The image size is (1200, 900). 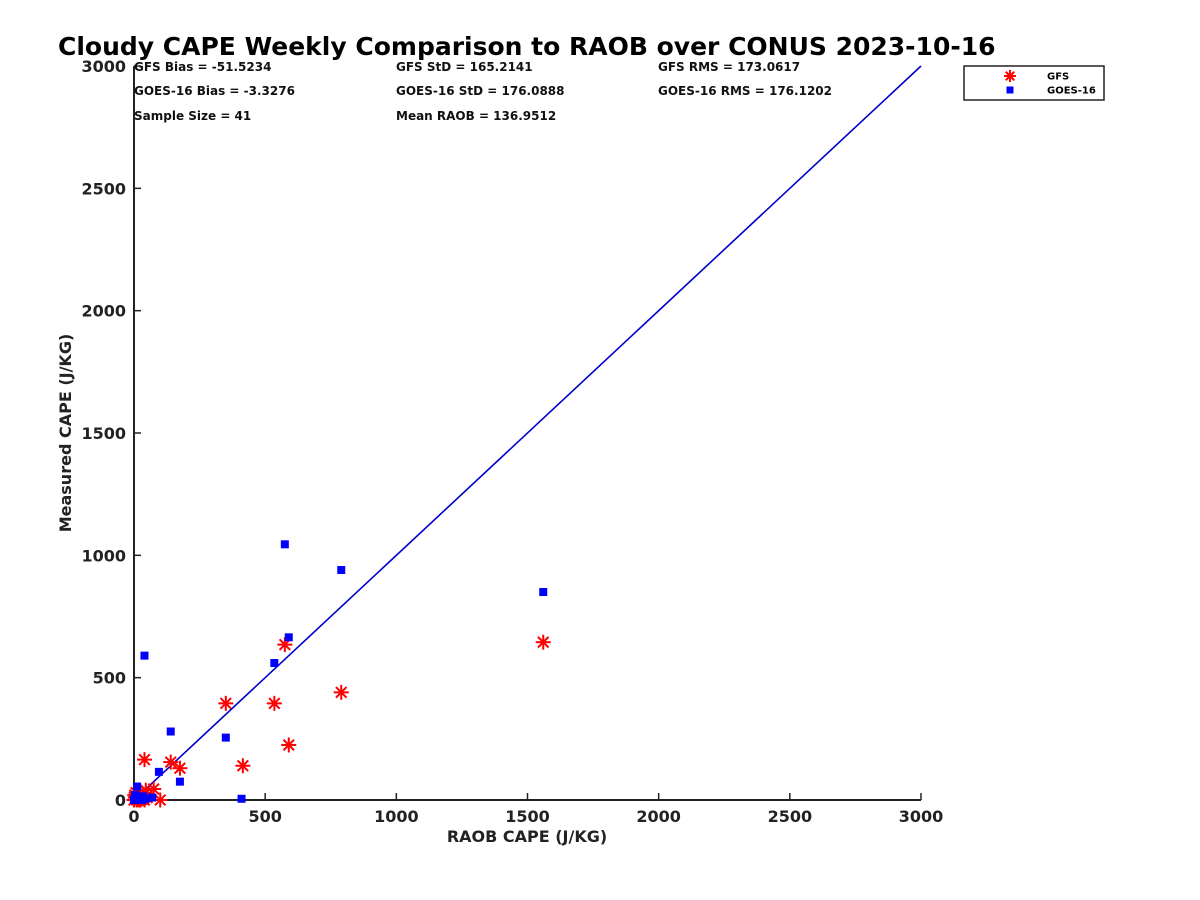 What do you see at coordinates (214, 91) in the screenshot?
I see `stat-text: GOES-16 Bias = -3.3276` at bounding box center [214, 91].